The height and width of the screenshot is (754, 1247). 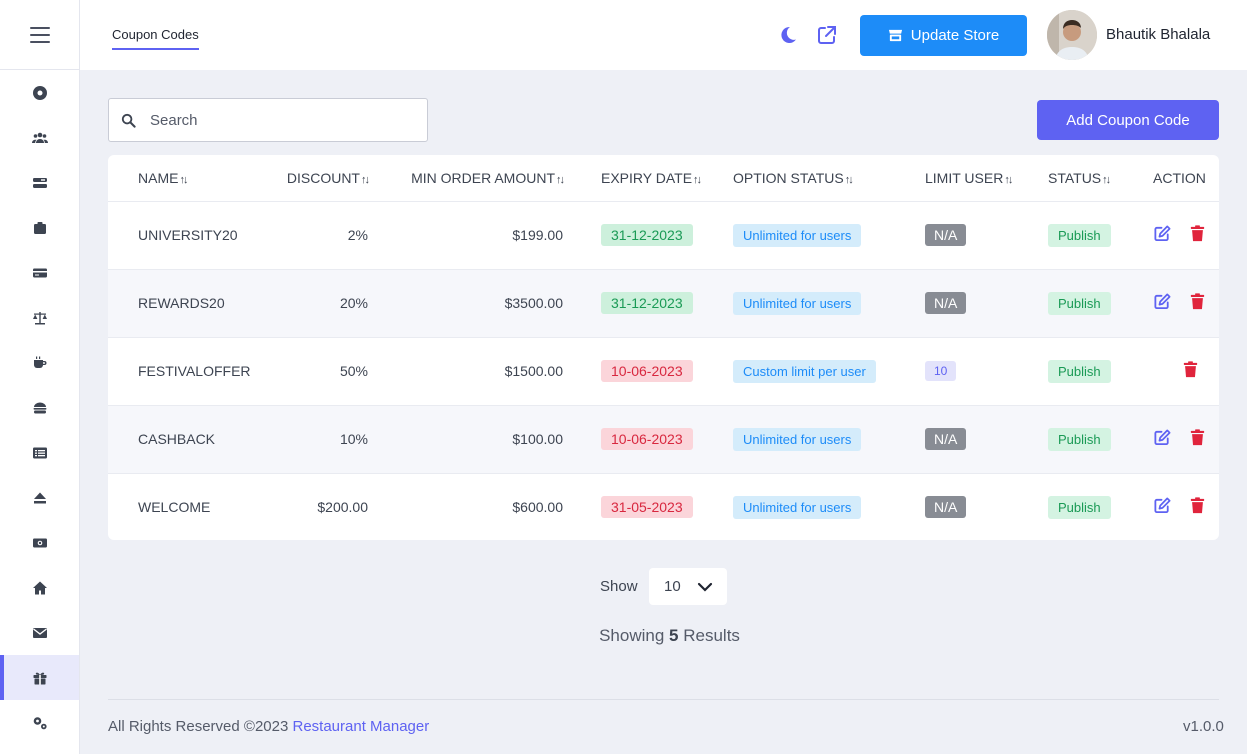 I want to click on page-size-select: 10, so click(x=688, y=586).